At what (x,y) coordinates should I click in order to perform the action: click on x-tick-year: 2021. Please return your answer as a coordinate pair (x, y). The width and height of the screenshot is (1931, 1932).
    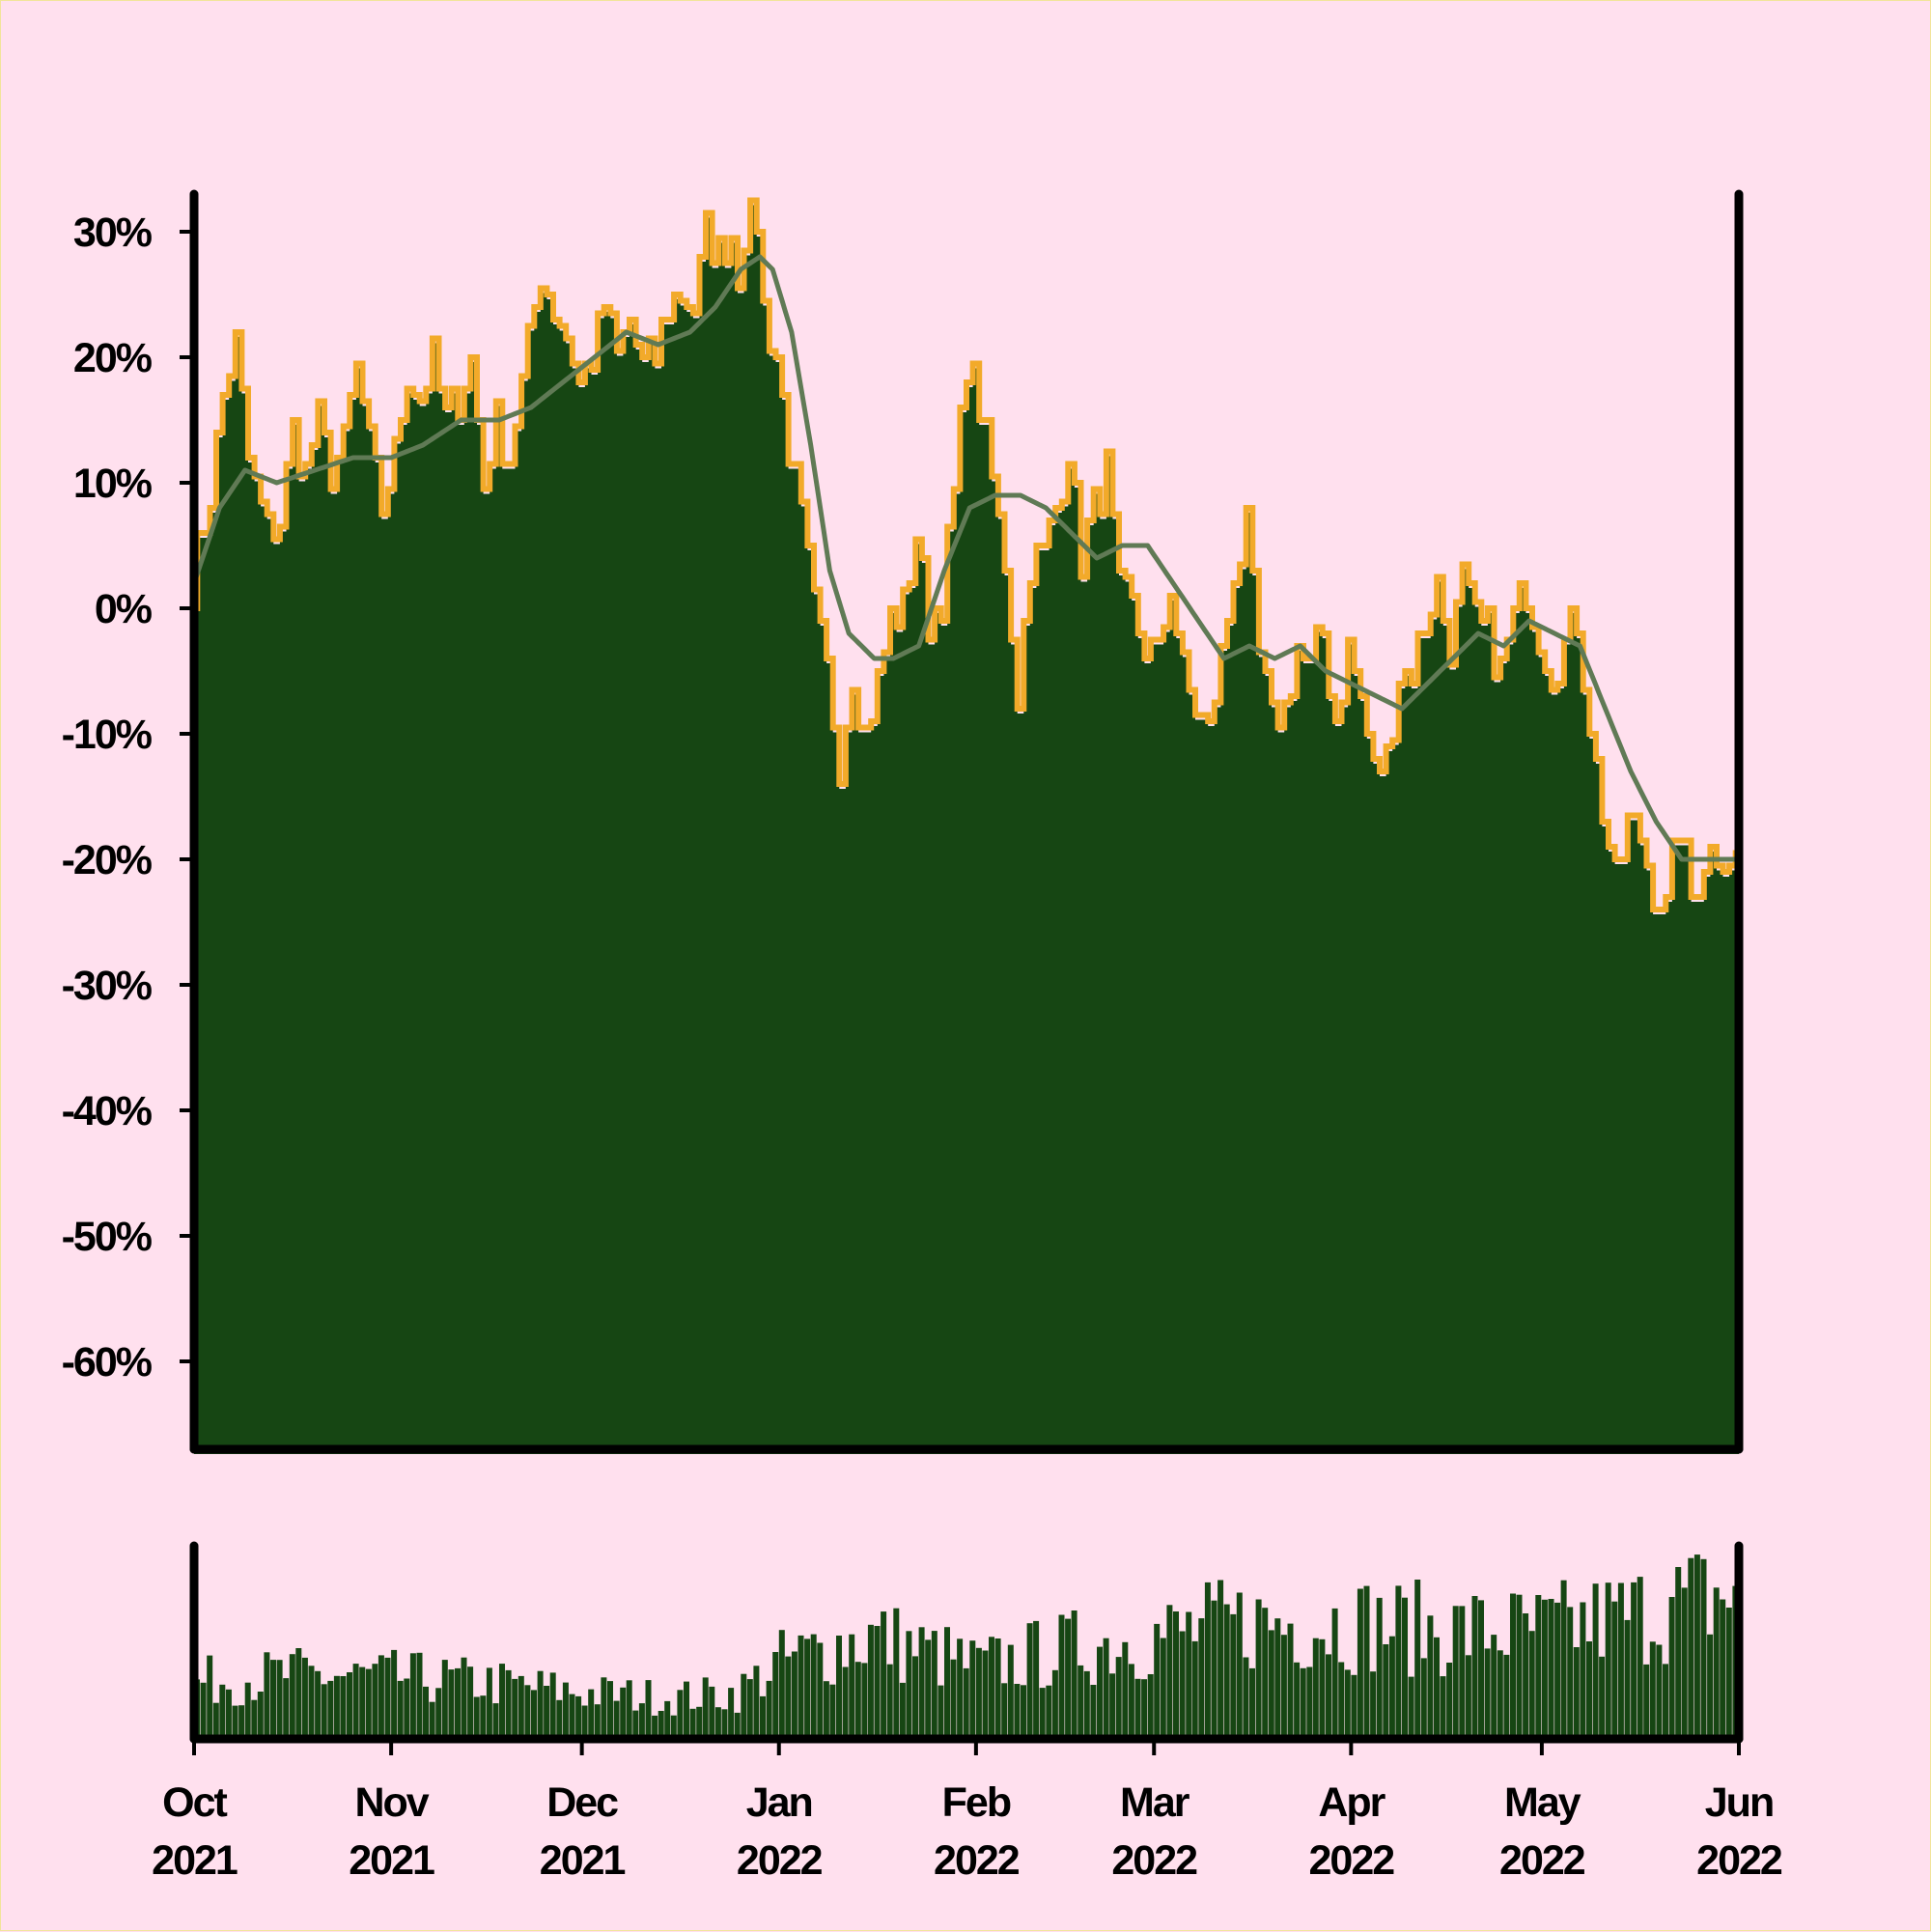
    Looking at the image, I should click on (195, 1861).